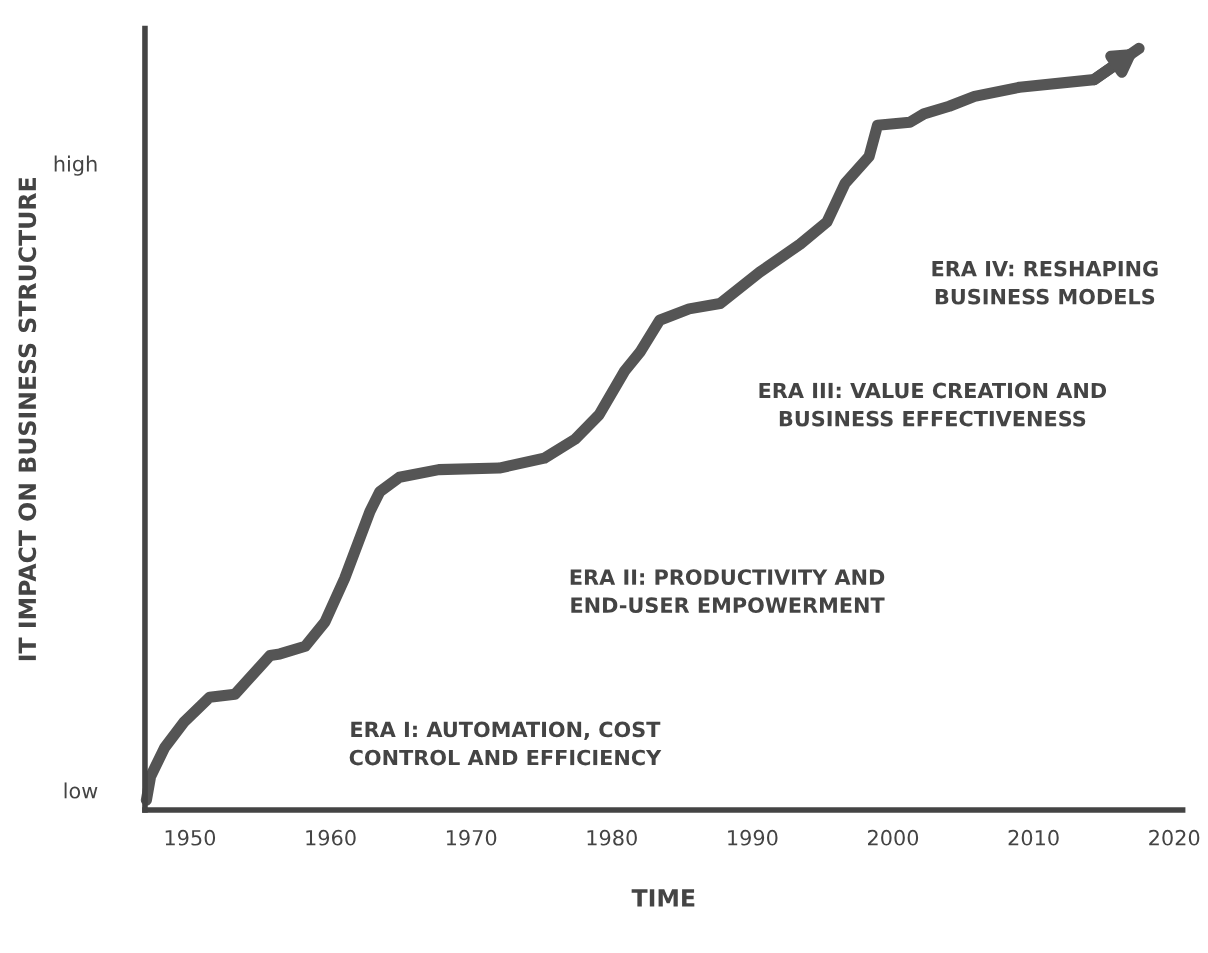 Image resolution: width=1208 pixels, height=953 pixels. Describe the element at coordinates (727, 591) in the screenshot. I see `annotation: ERA II: PRODUCTIVITY AND END-USER EMPOWERMENT` at that location.